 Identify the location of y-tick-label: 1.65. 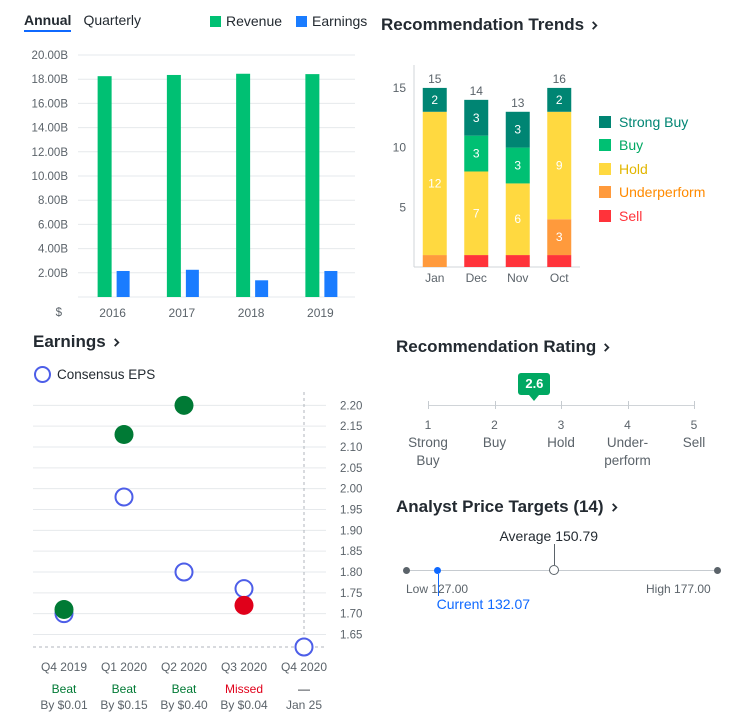
(351, 636).